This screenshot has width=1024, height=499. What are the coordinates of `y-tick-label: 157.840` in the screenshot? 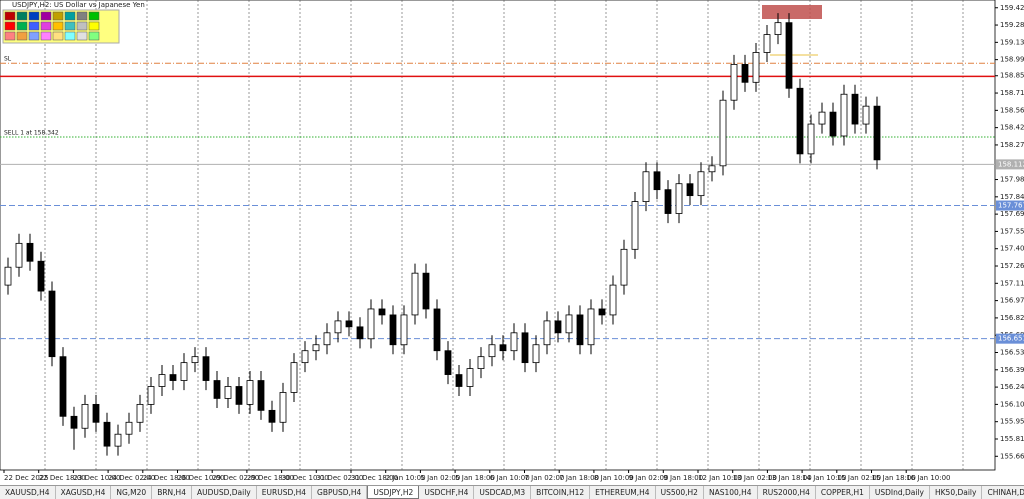 It's located at (1012, 197).